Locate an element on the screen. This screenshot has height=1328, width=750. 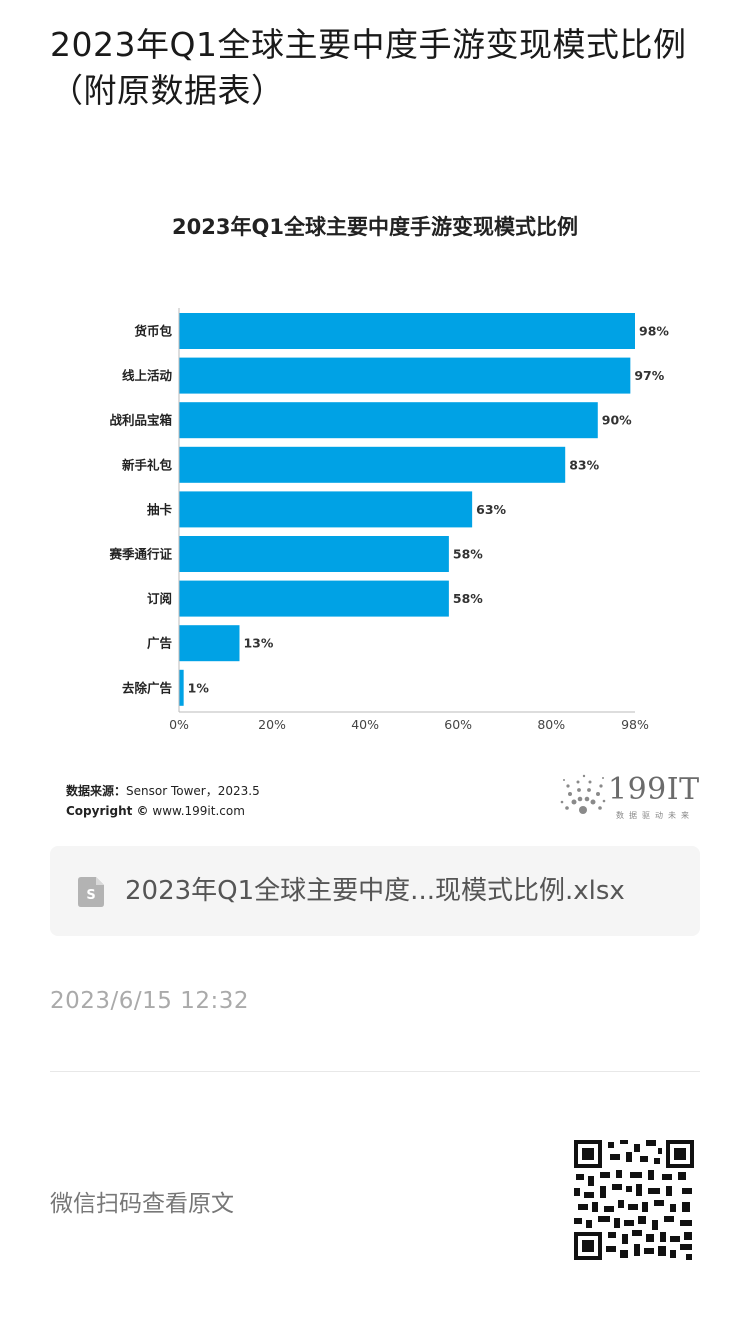
logo-tagline: 数据驱动未来 is located at coordinates (655, 815).